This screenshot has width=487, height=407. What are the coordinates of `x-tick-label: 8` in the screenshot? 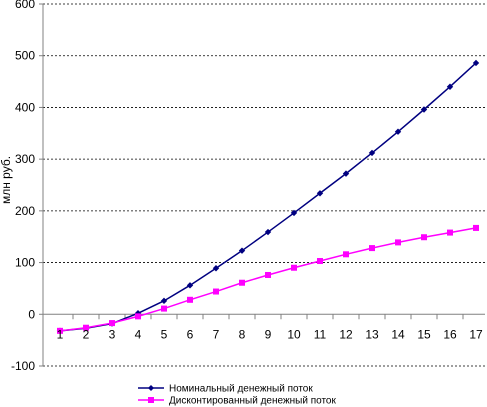 It's located at (242, 334).